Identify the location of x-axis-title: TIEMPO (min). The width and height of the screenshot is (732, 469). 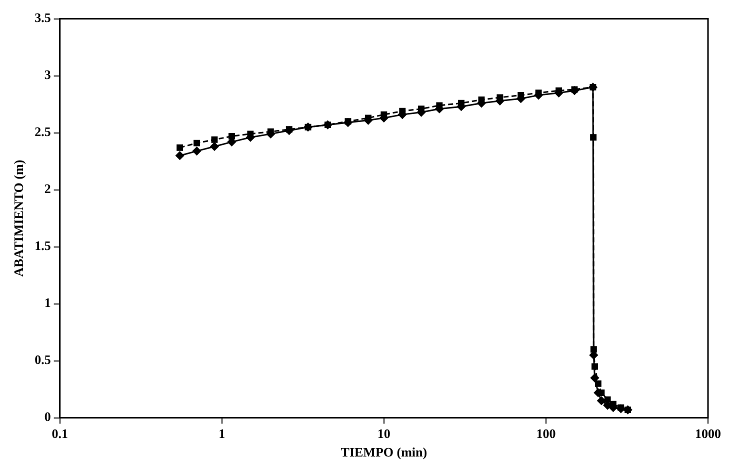
(384, 452).